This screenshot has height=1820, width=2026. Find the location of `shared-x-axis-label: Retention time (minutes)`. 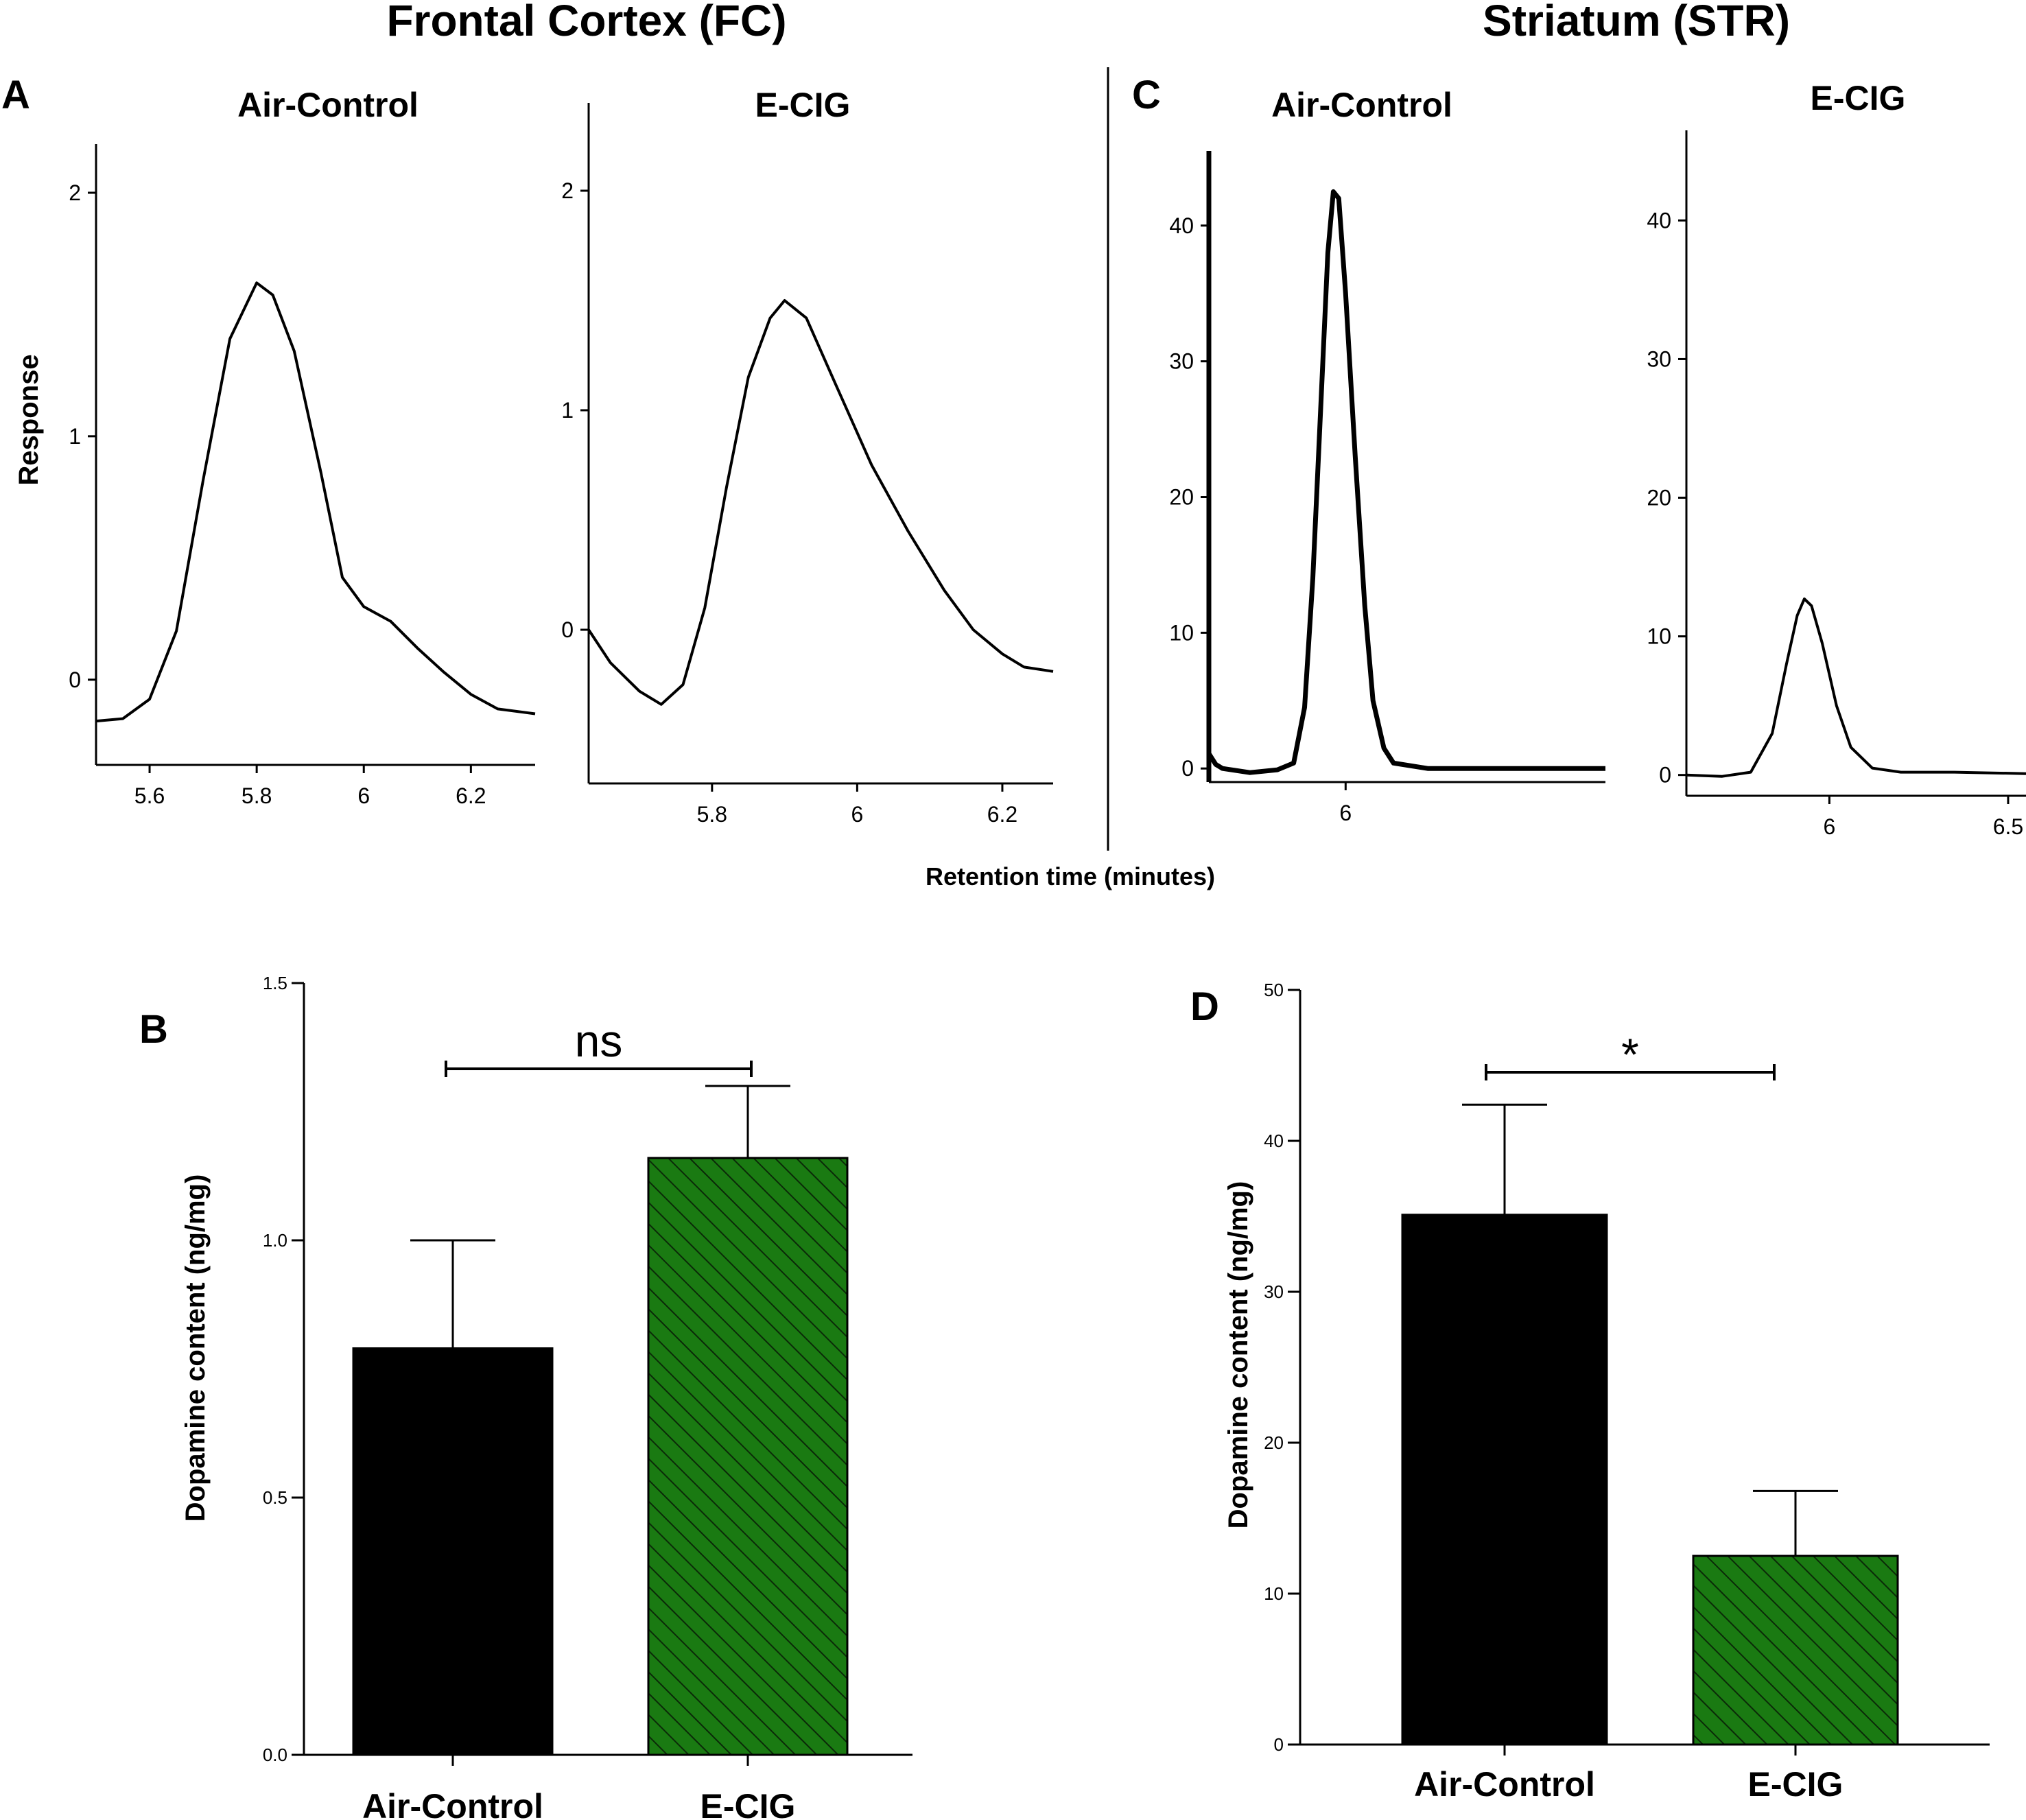

shared-x-axis-label: Retention time (minutes) is located at coordinates (1070, 876).